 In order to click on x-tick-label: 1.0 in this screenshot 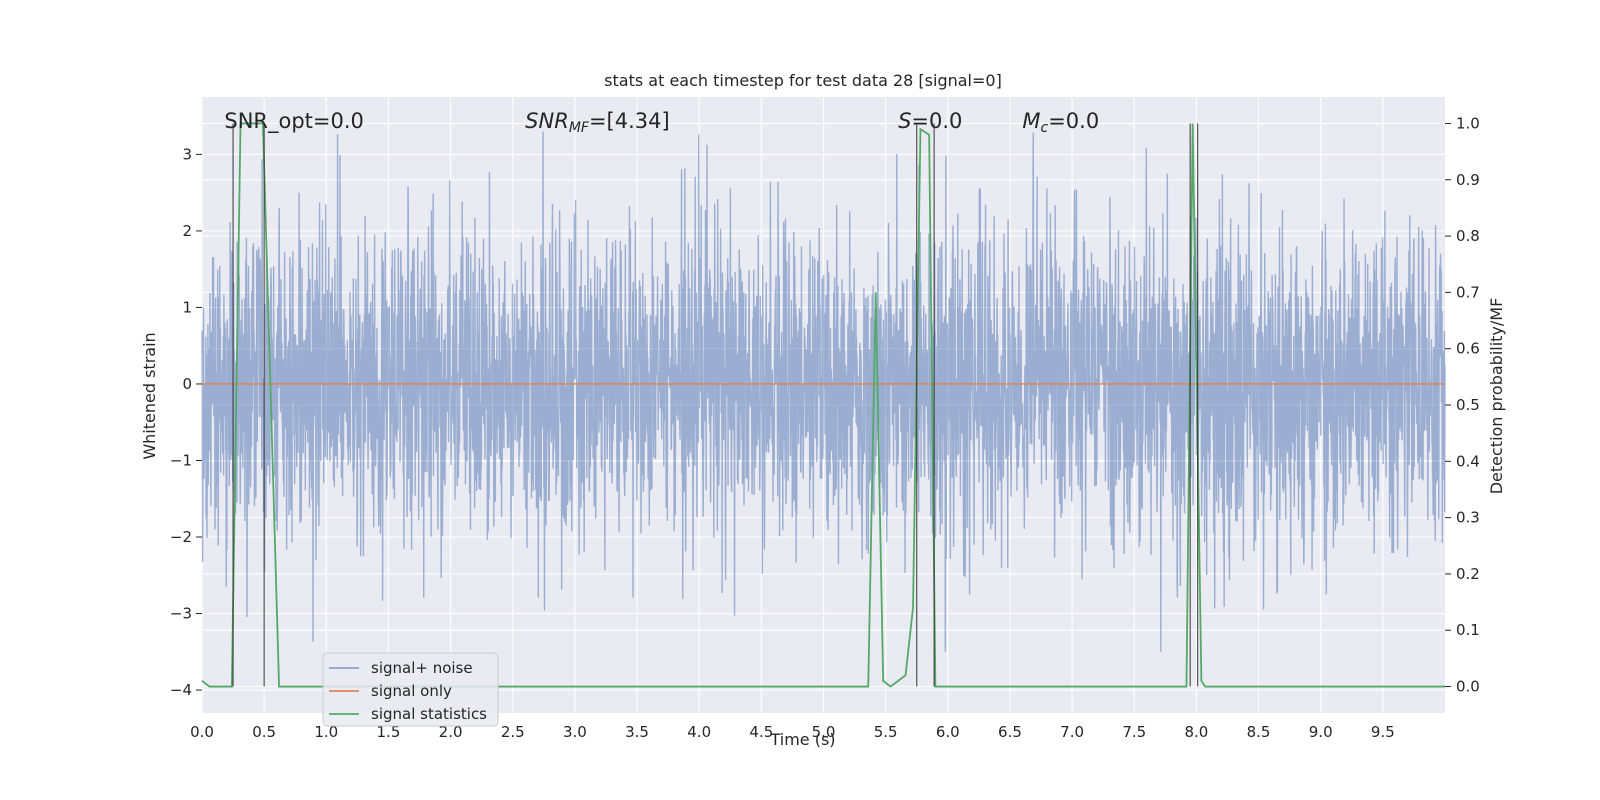, I will do `click(326, 732)`.